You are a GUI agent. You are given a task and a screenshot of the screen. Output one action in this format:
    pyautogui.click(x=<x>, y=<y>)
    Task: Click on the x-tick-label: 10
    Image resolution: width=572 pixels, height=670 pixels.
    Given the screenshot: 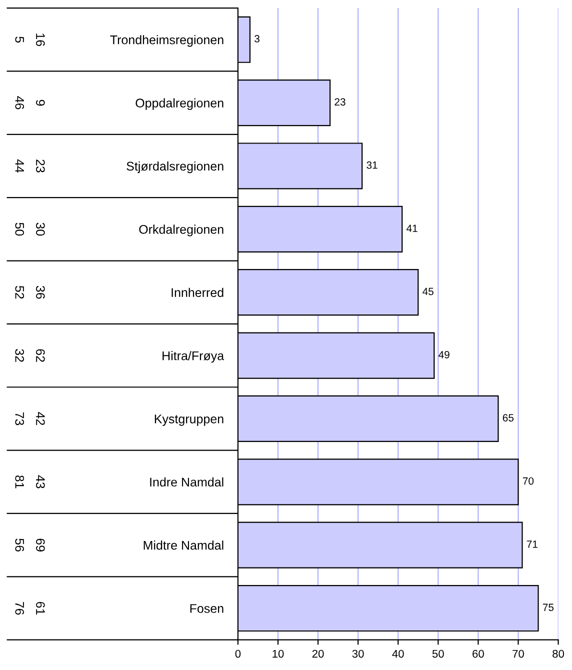 What is the action you would take?
    pyautogui.click(x=278, y=654)
    